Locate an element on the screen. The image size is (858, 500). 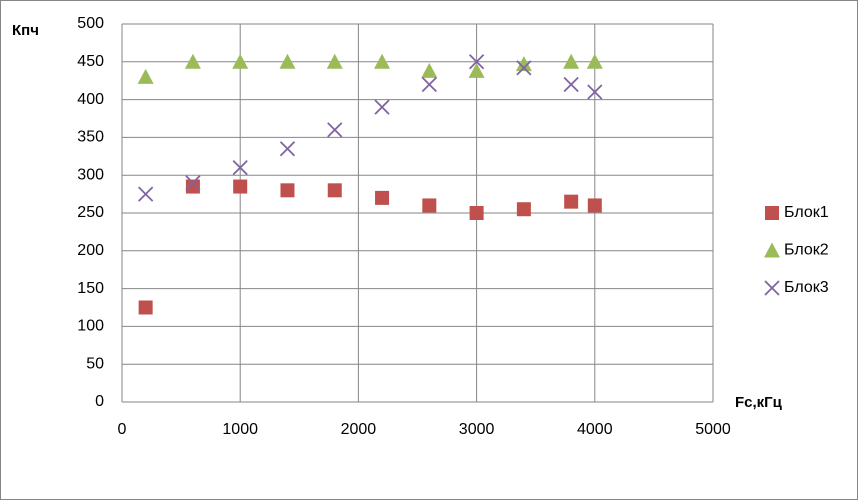
y-axis-label: Кпч is located at coordinates (25, 30).